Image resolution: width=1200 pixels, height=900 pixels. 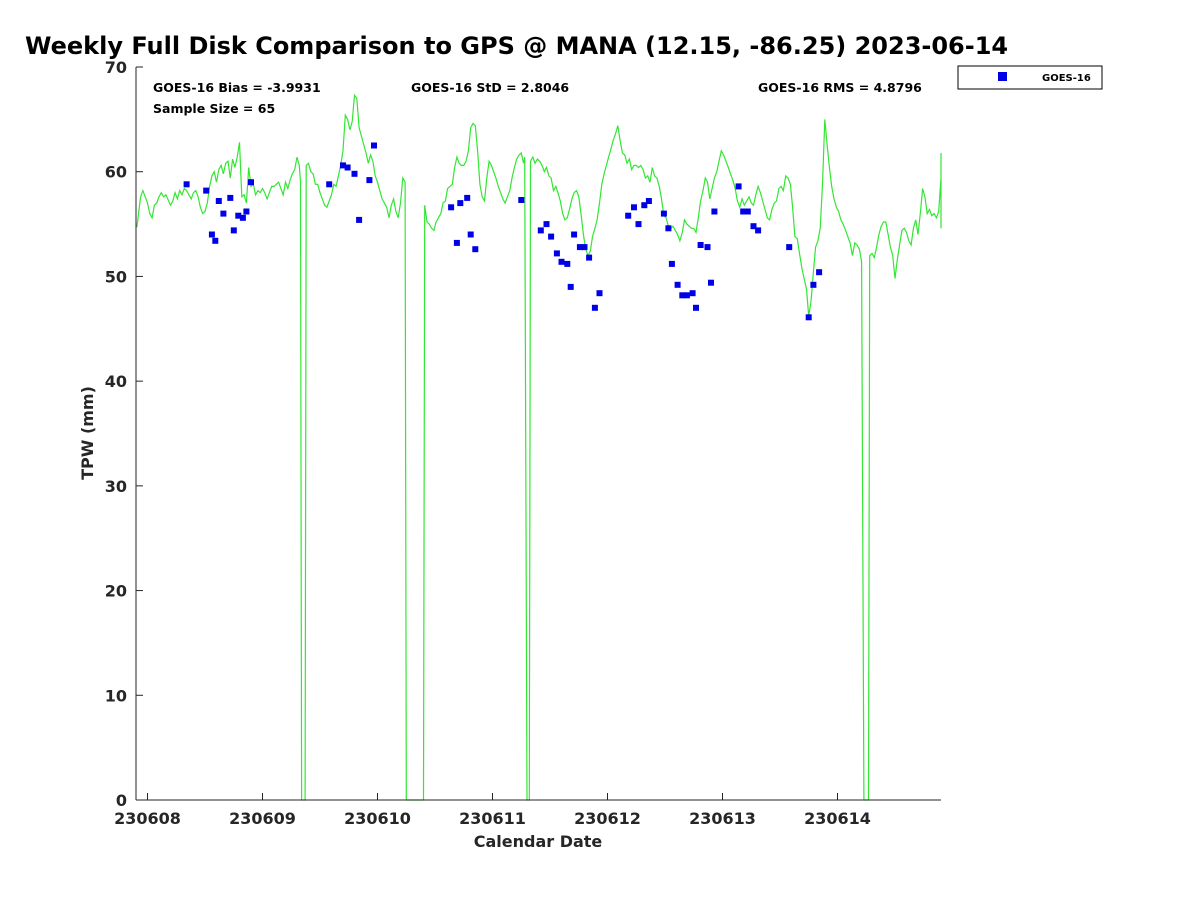 What do you see at coordinates (116, 381) in the screenshot?
I see `y-tick-label: 40` at bounding box center [116, 381].